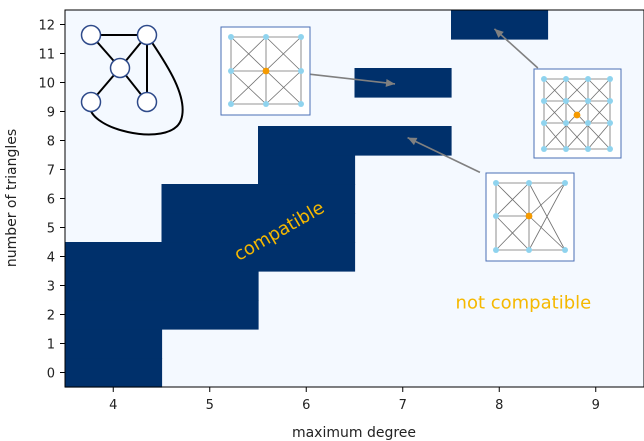 This screenshot has height=441, width=644. Describe the element at coordinates (114, 286) in the screenshot. I see `cell-d4-t3` at that location.